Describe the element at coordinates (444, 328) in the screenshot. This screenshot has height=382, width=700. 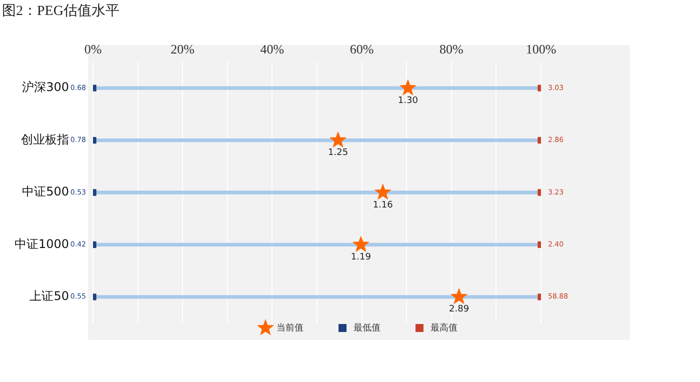
I see `legend-label: 最高值` at that location.